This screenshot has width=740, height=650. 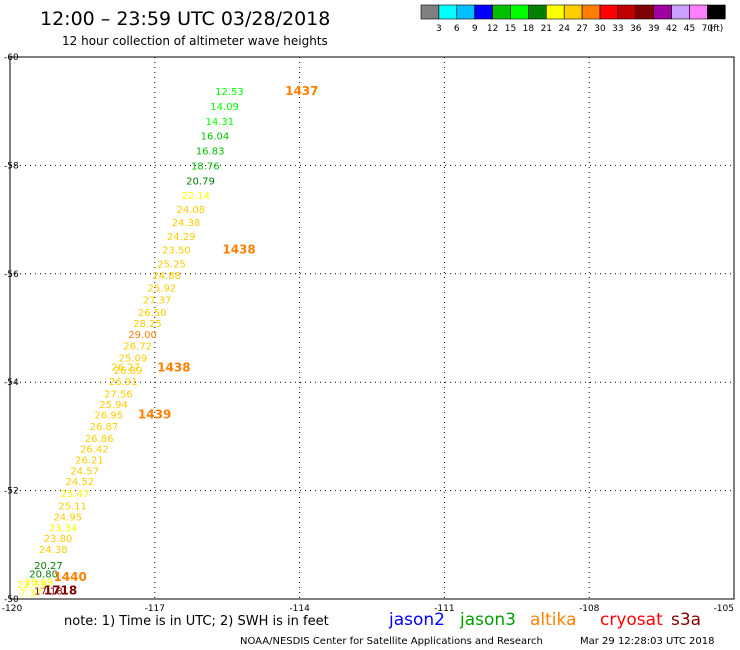 What do you see at coordinates (195, 196) in the screenshot?
I see `wave-height-value: 22.14` at bounding box center [195, 196].